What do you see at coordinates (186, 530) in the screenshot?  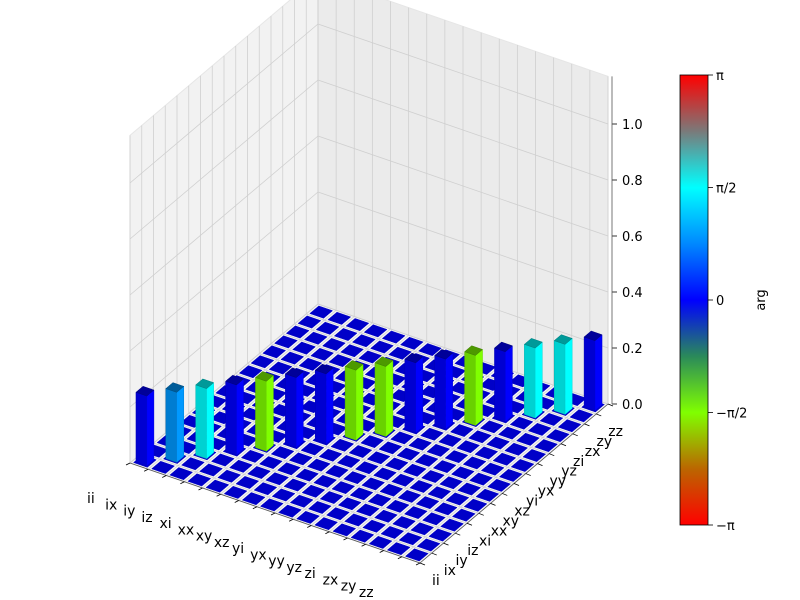 I see `x-tick-label: xx` at bounding box center [186, 530].